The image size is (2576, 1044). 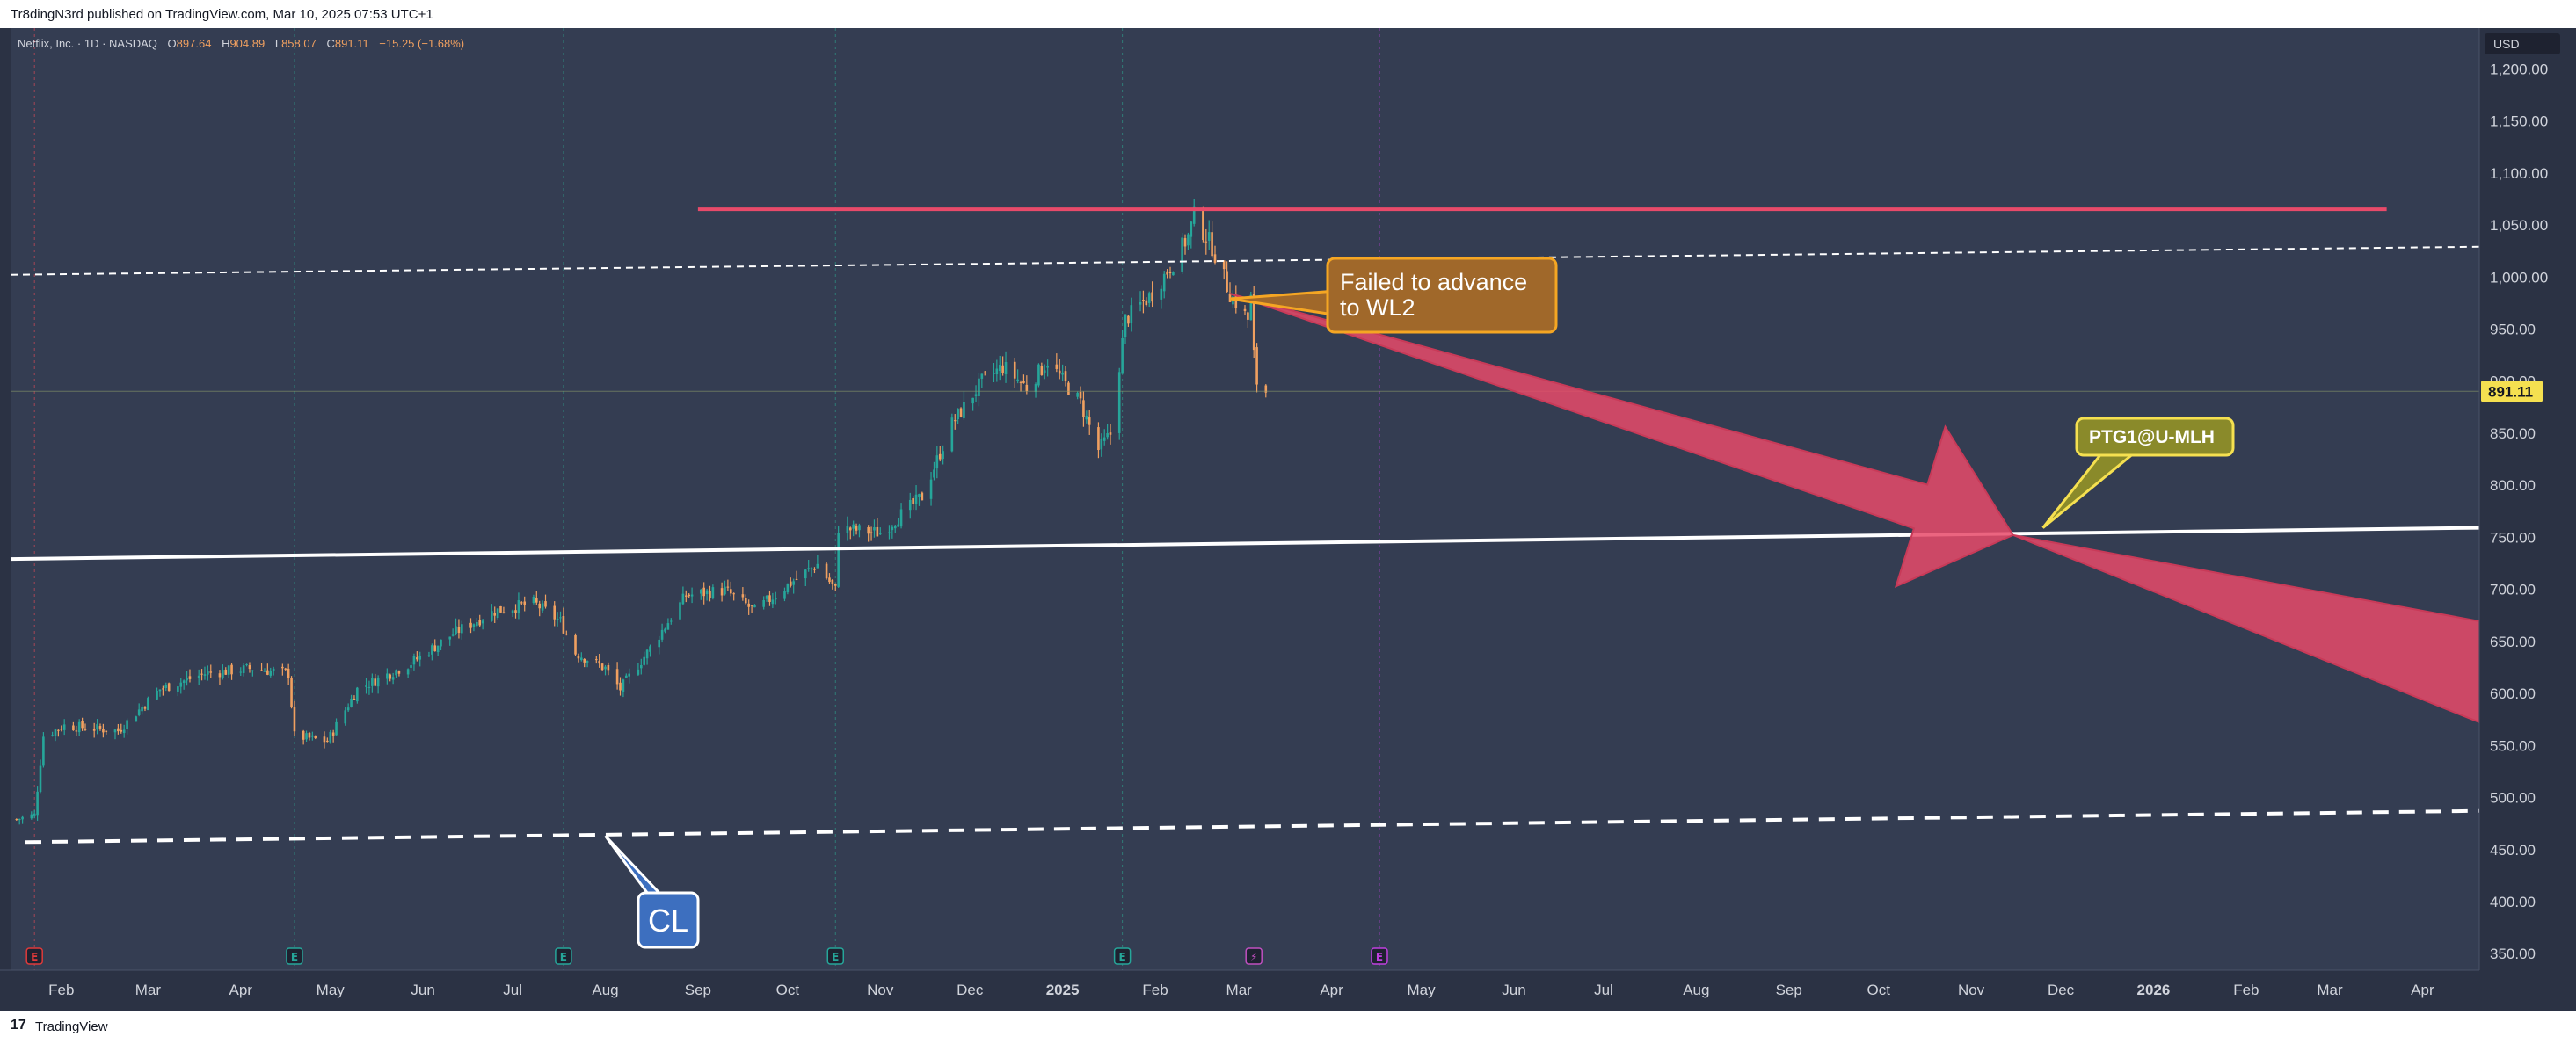 What do you see at coordinates (1422, 990) in the screenshot?
I see `x-tick-label: May` at bounding box center [1422, 990].